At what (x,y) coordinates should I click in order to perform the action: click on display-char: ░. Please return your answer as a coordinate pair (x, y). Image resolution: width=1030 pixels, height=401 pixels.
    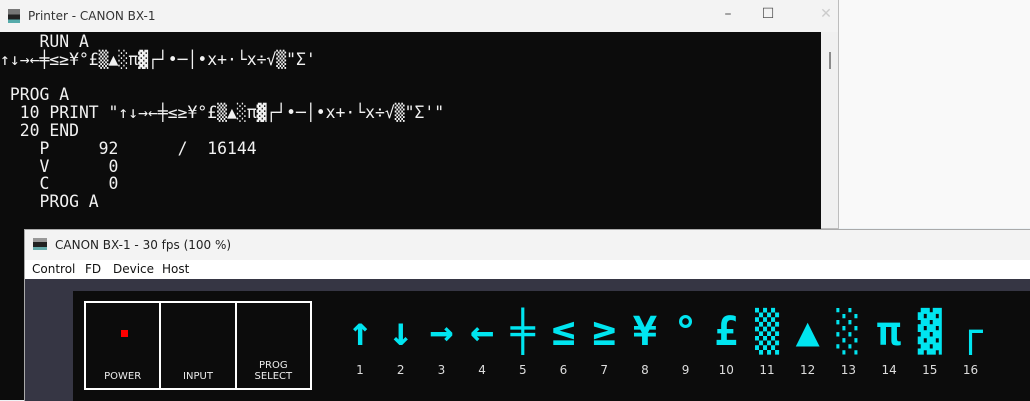
    Looking at the image, I should click on (848, 332).